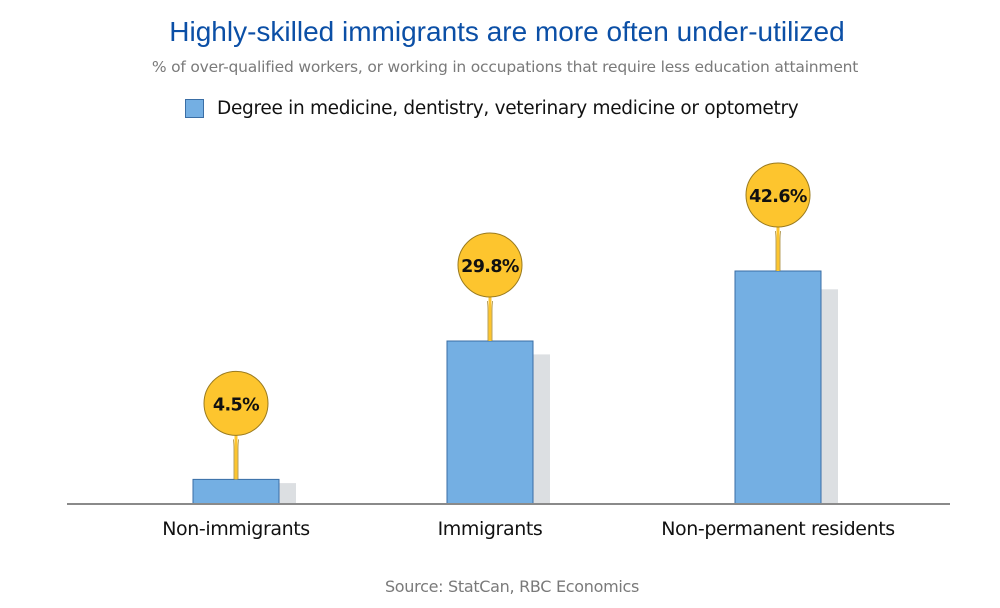 The height and width of the screenshot is (608, 1000). I want to click on bar-non-permanent-residents, so click(778, 387).